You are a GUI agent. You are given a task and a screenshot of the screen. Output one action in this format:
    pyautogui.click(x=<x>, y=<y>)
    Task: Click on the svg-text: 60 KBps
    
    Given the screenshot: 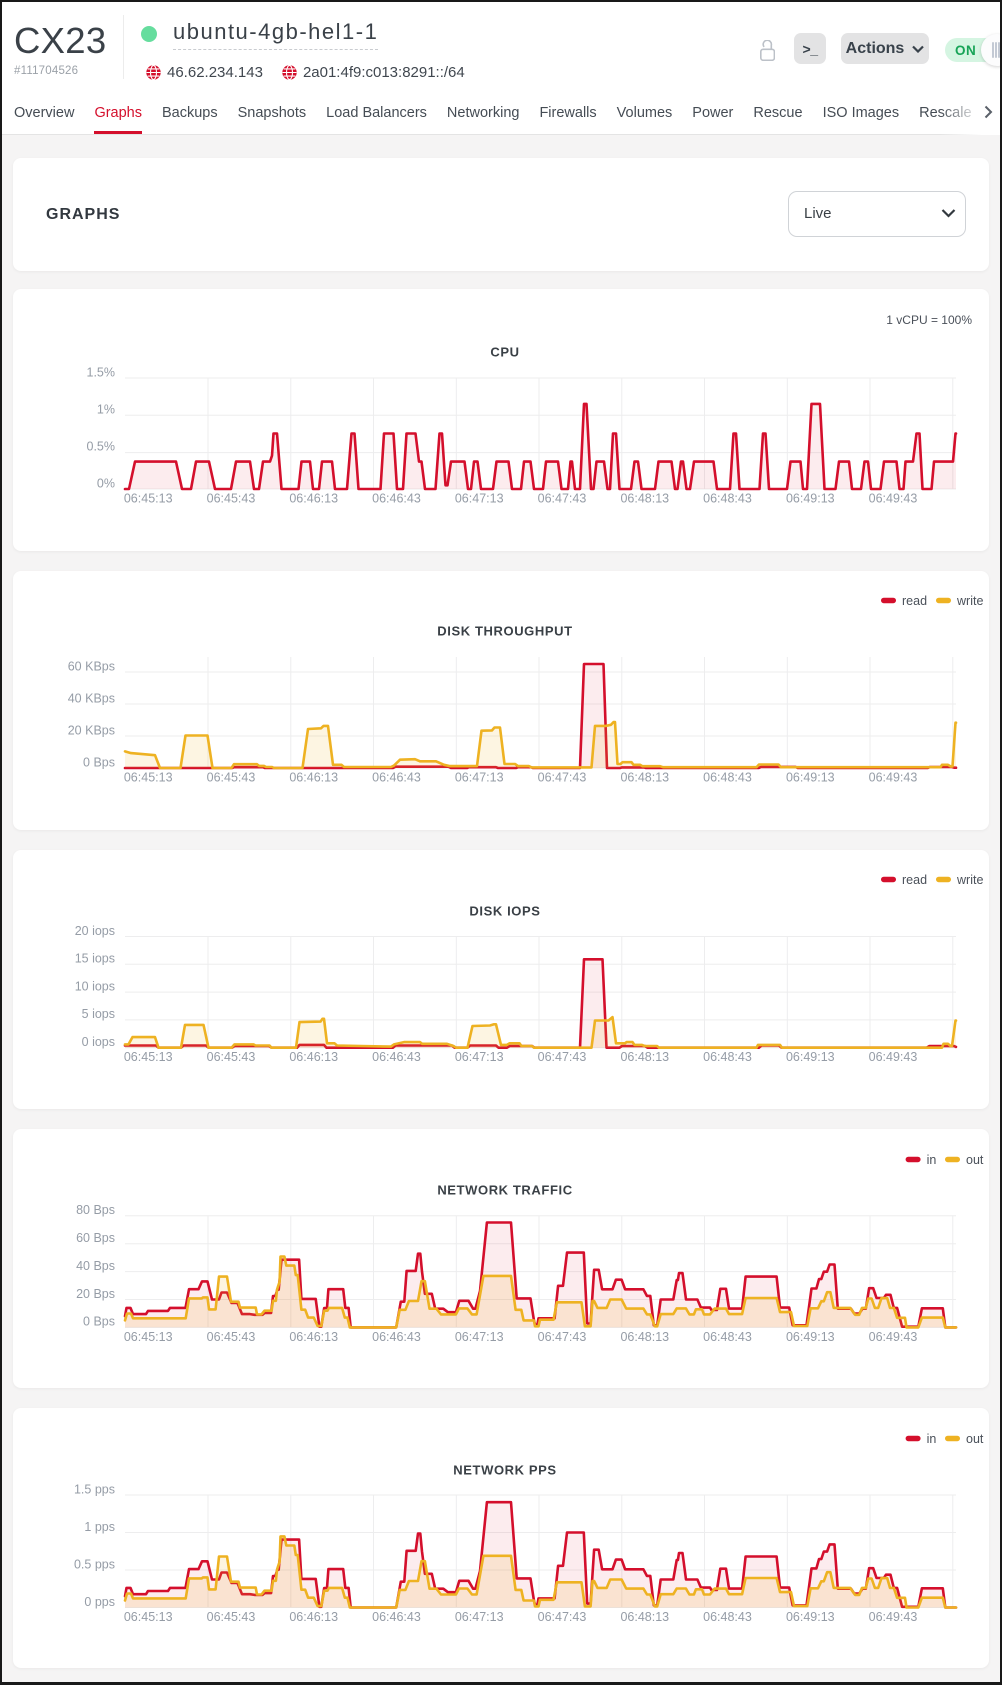 What is the action you would take?
    pyautogui.click(x=91, y=666)
    